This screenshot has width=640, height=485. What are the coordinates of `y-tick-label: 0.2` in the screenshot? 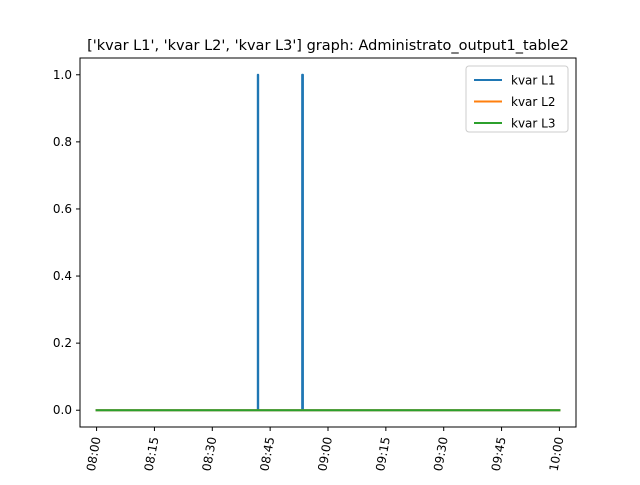 It's located at (62, 343).